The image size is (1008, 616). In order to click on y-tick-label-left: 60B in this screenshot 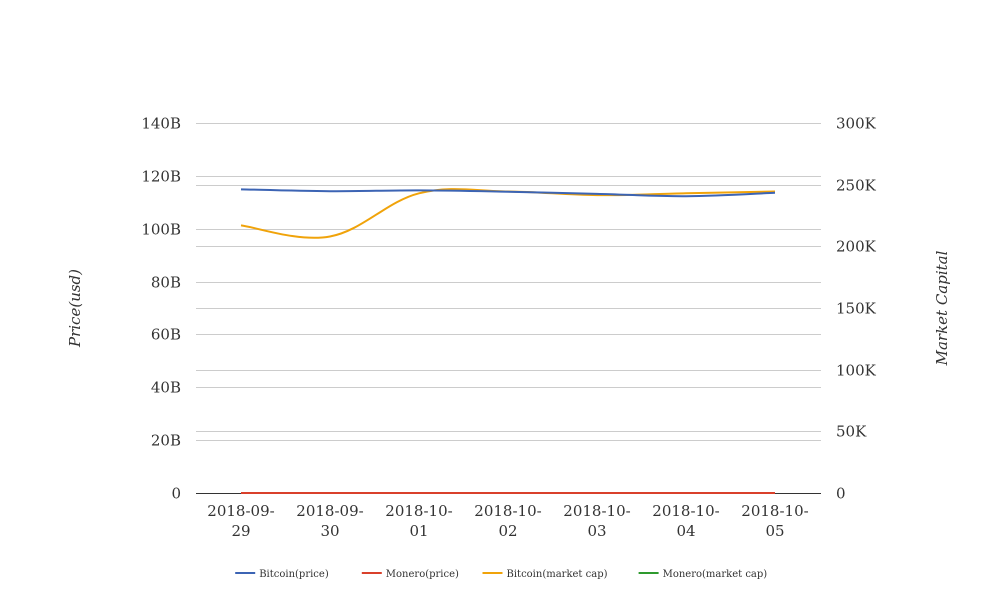, I will do `click(166, 335)`.